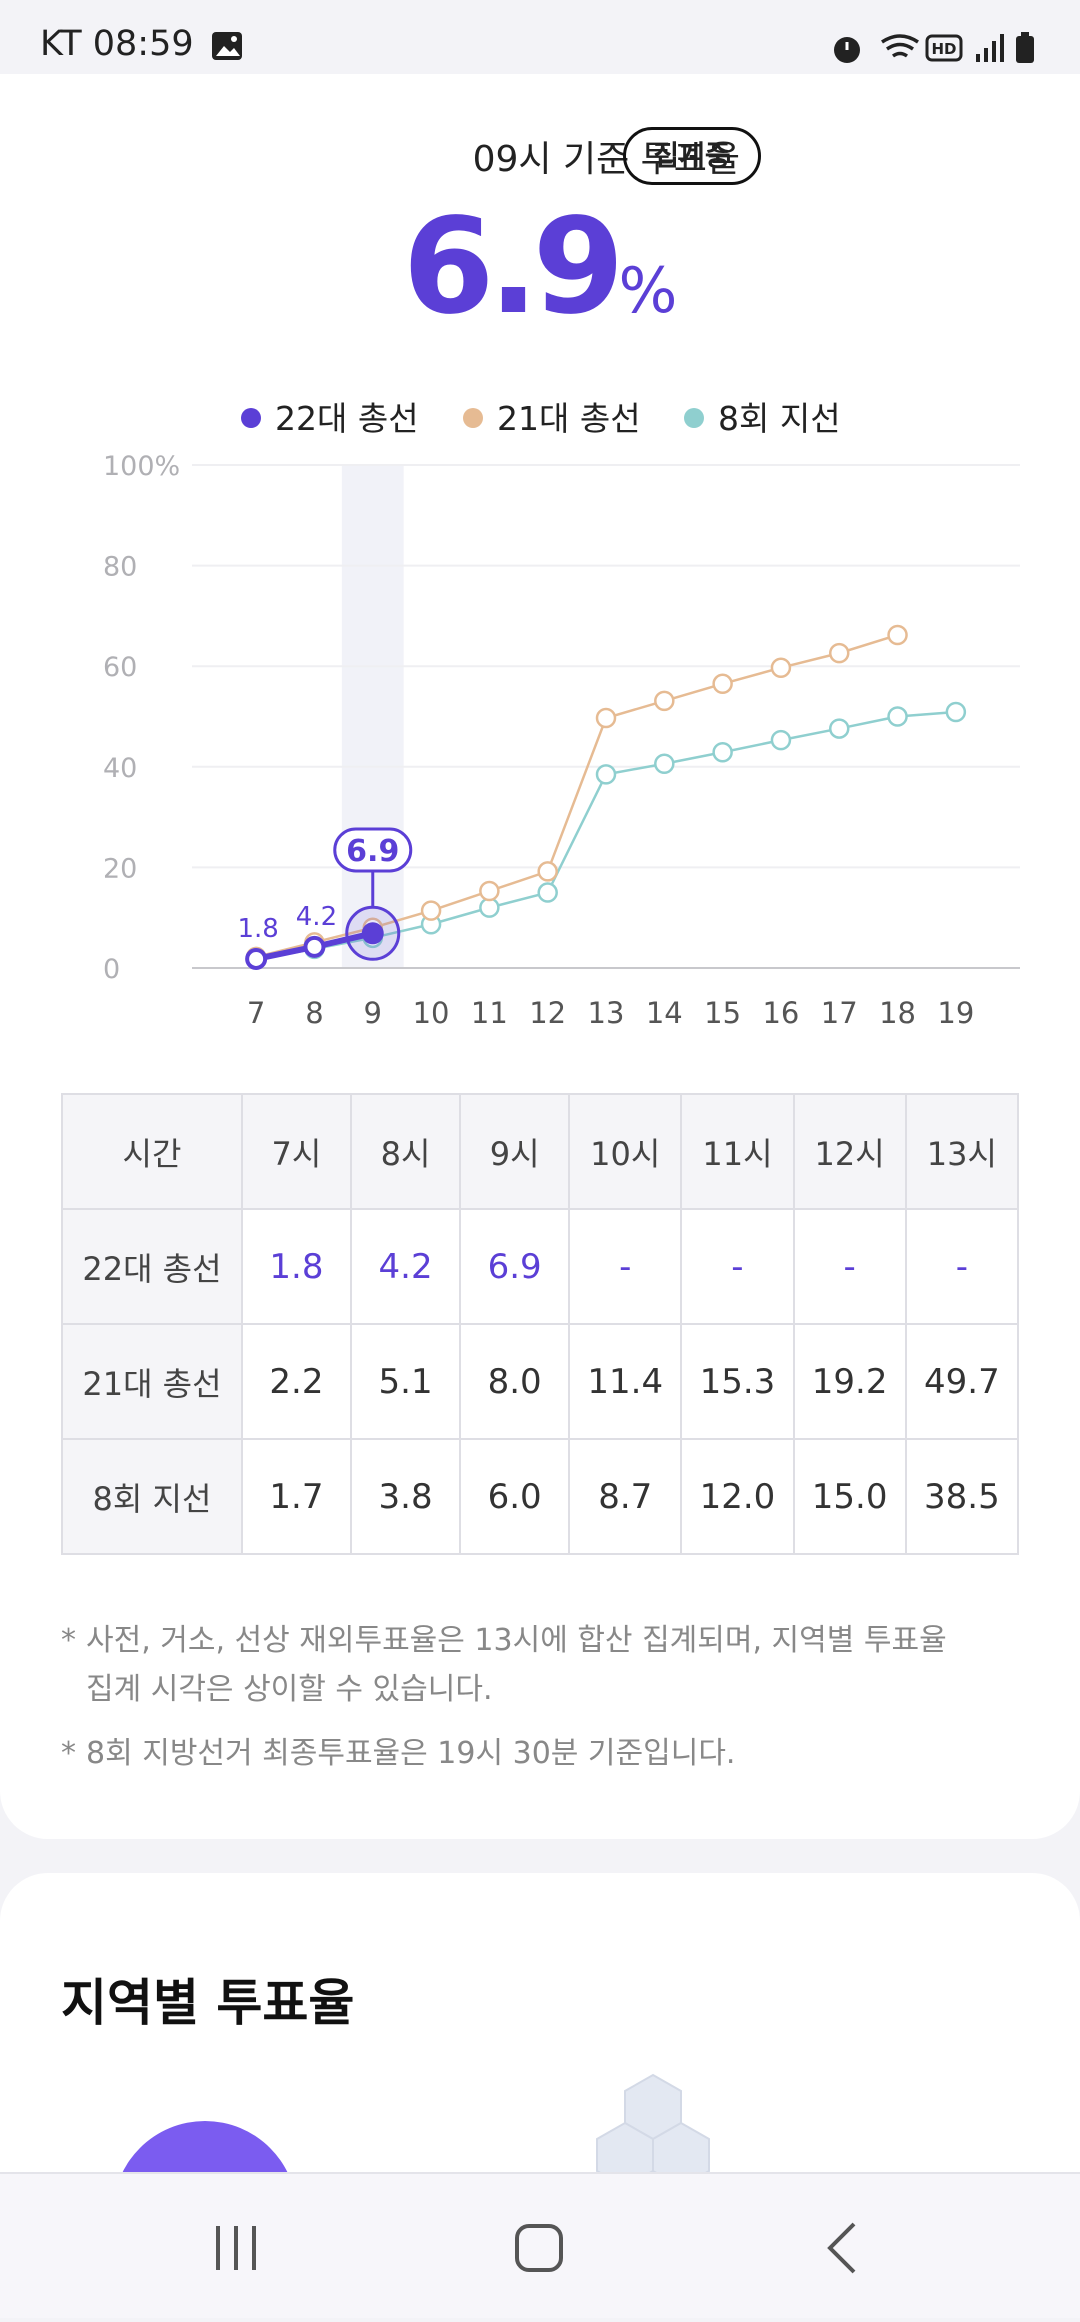 This screenshot has height=2322, width=1080. What do you see at coordinates (606, 1013) in the screenshot?
I see `x-tick-label: 13` at bounding box center [606, 1013].